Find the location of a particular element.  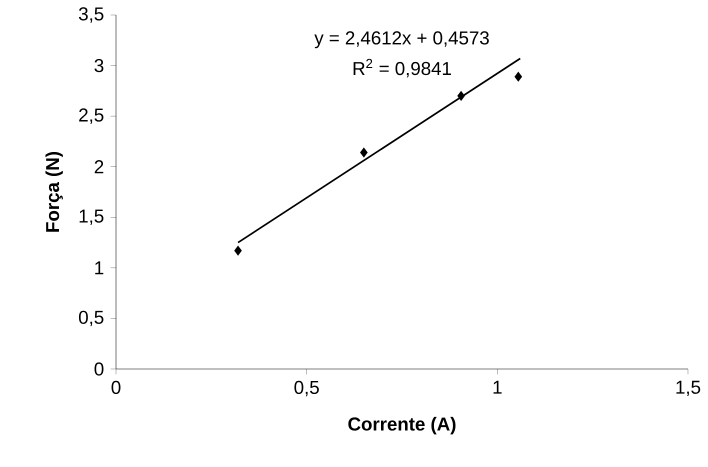

y-tick-label: 2,5 is located at coordinates (91, 116).